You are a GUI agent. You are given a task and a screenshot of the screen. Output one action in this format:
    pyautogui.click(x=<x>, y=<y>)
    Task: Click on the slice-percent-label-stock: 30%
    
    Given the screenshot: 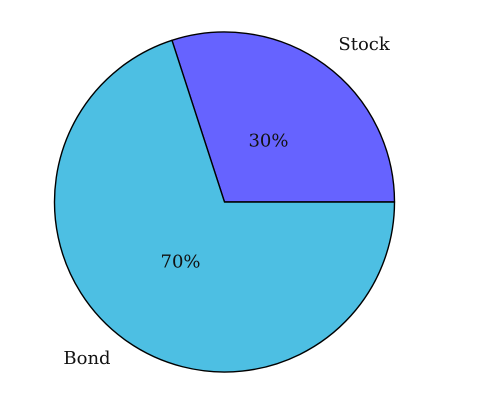 What is the action you would take?
    pyautogui.click(x=268, y=140)
    